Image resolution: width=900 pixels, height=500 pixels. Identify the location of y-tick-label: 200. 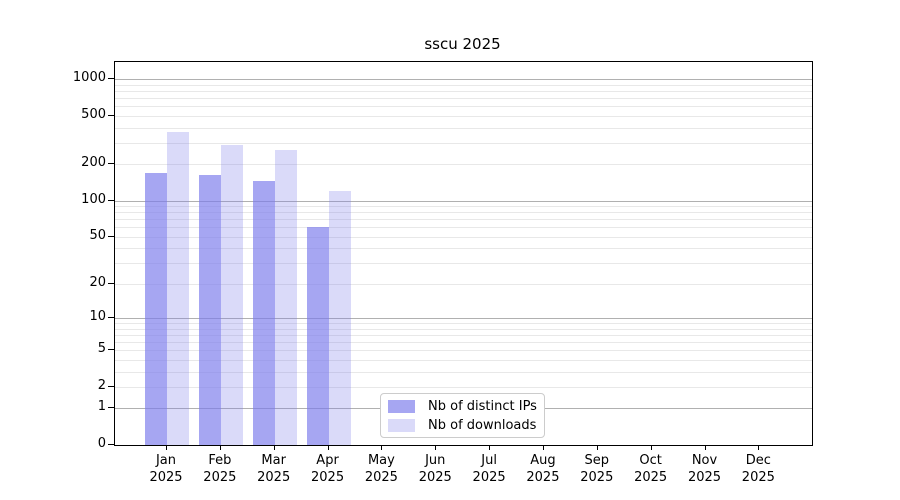
(93, 163).